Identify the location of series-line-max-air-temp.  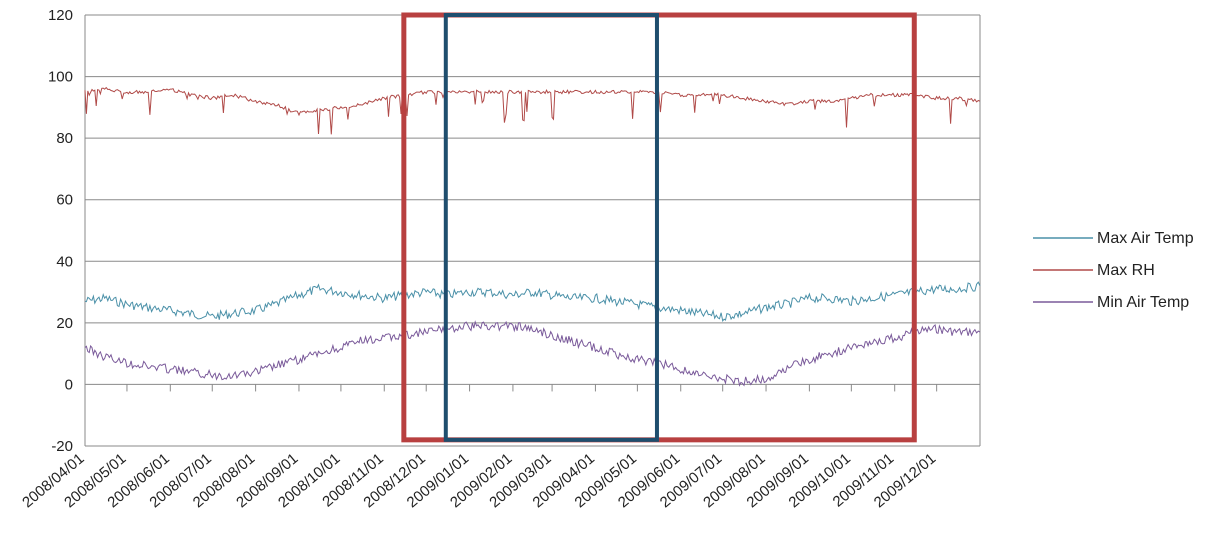
(532, 302).